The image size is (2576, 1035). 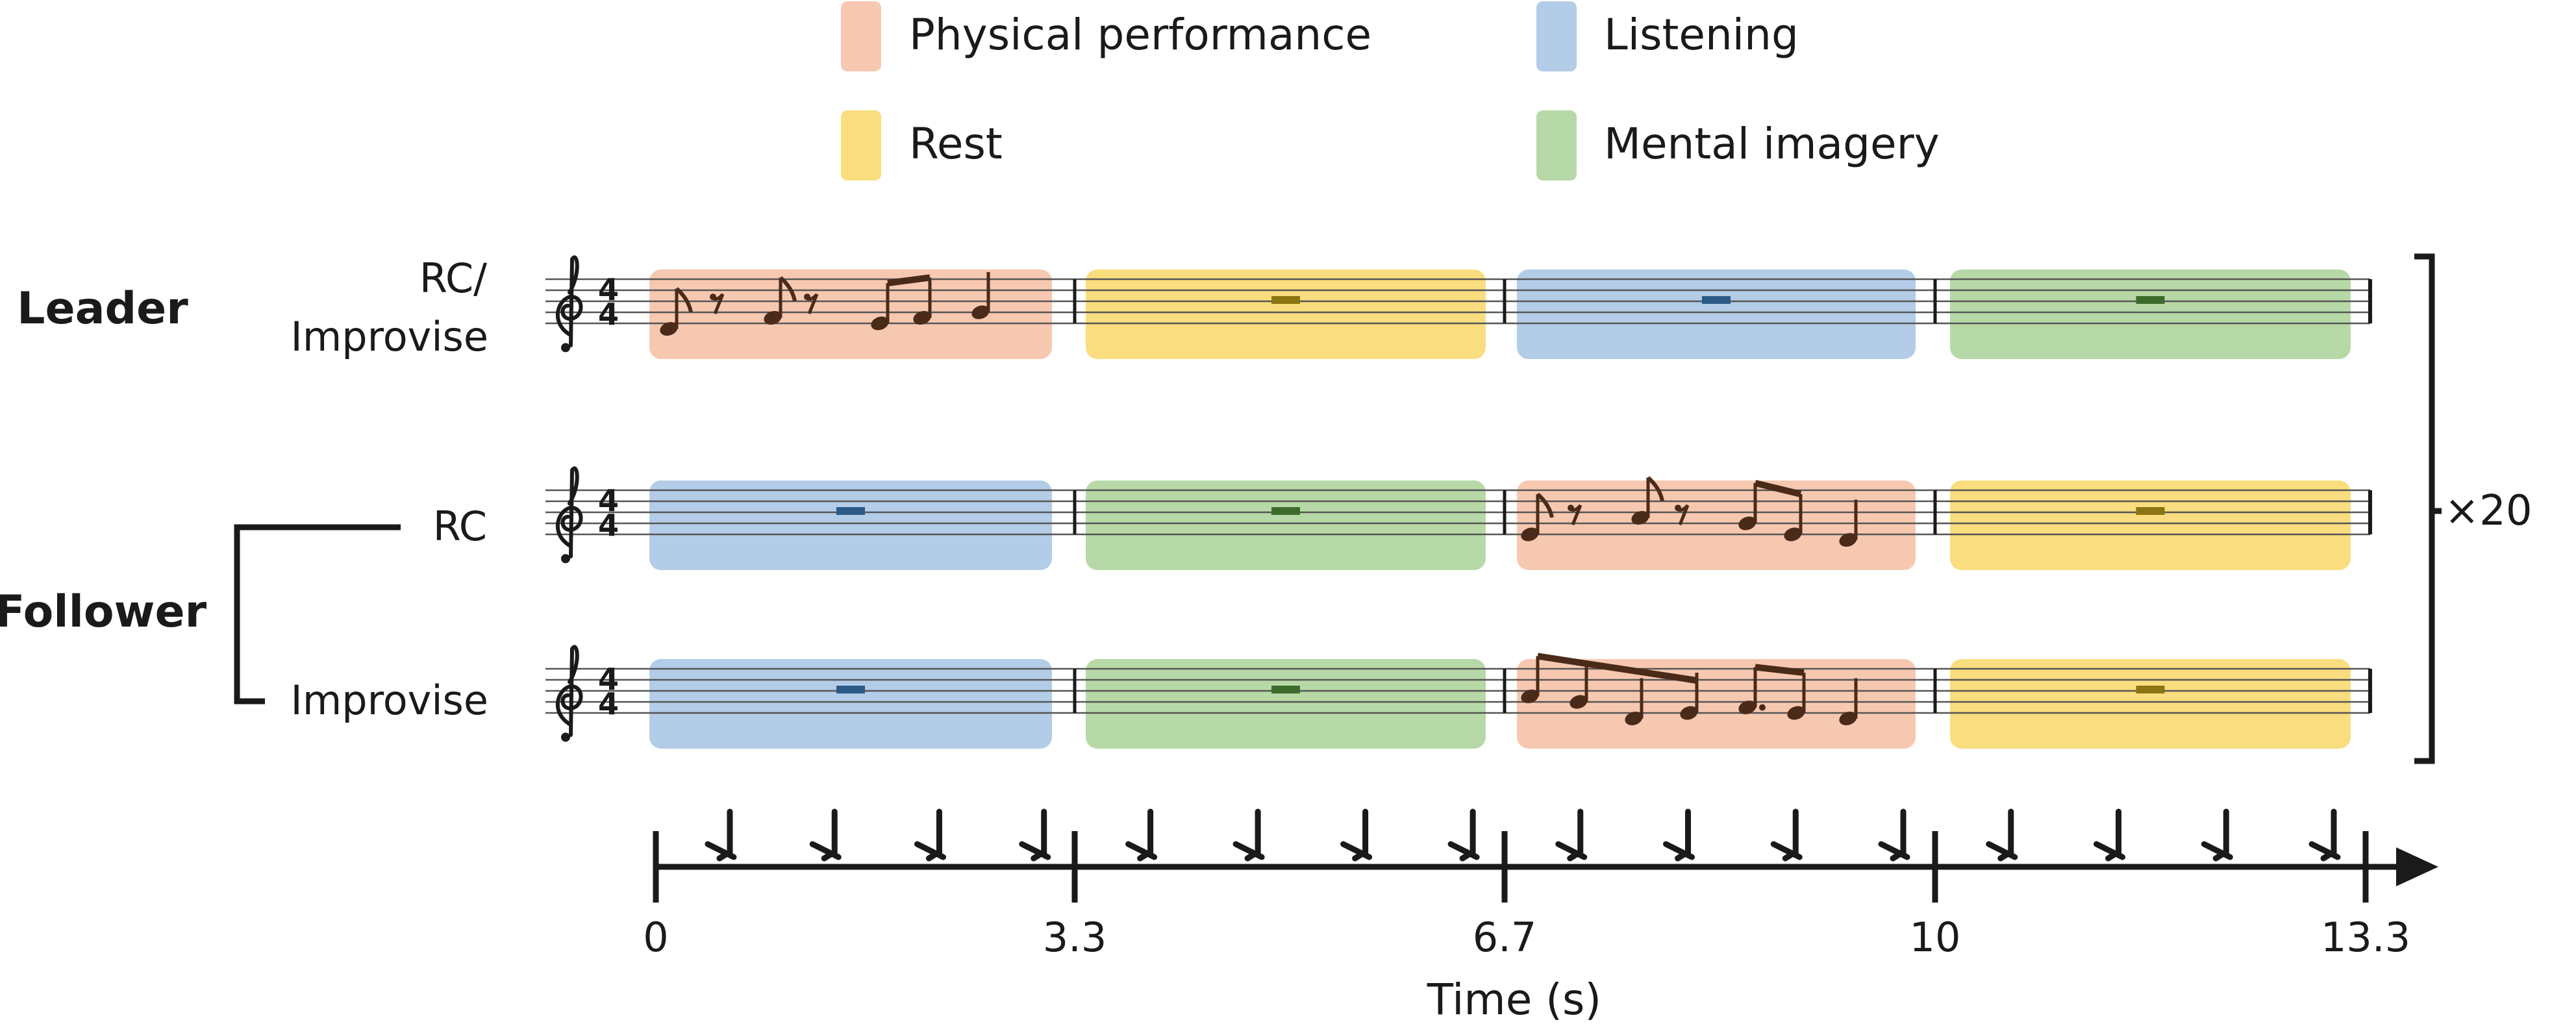 What do you see at coordinates (1075, 938) in the screenshot?
I see `axis-tick-label: 3.3` at bounding box center [1075, 938].